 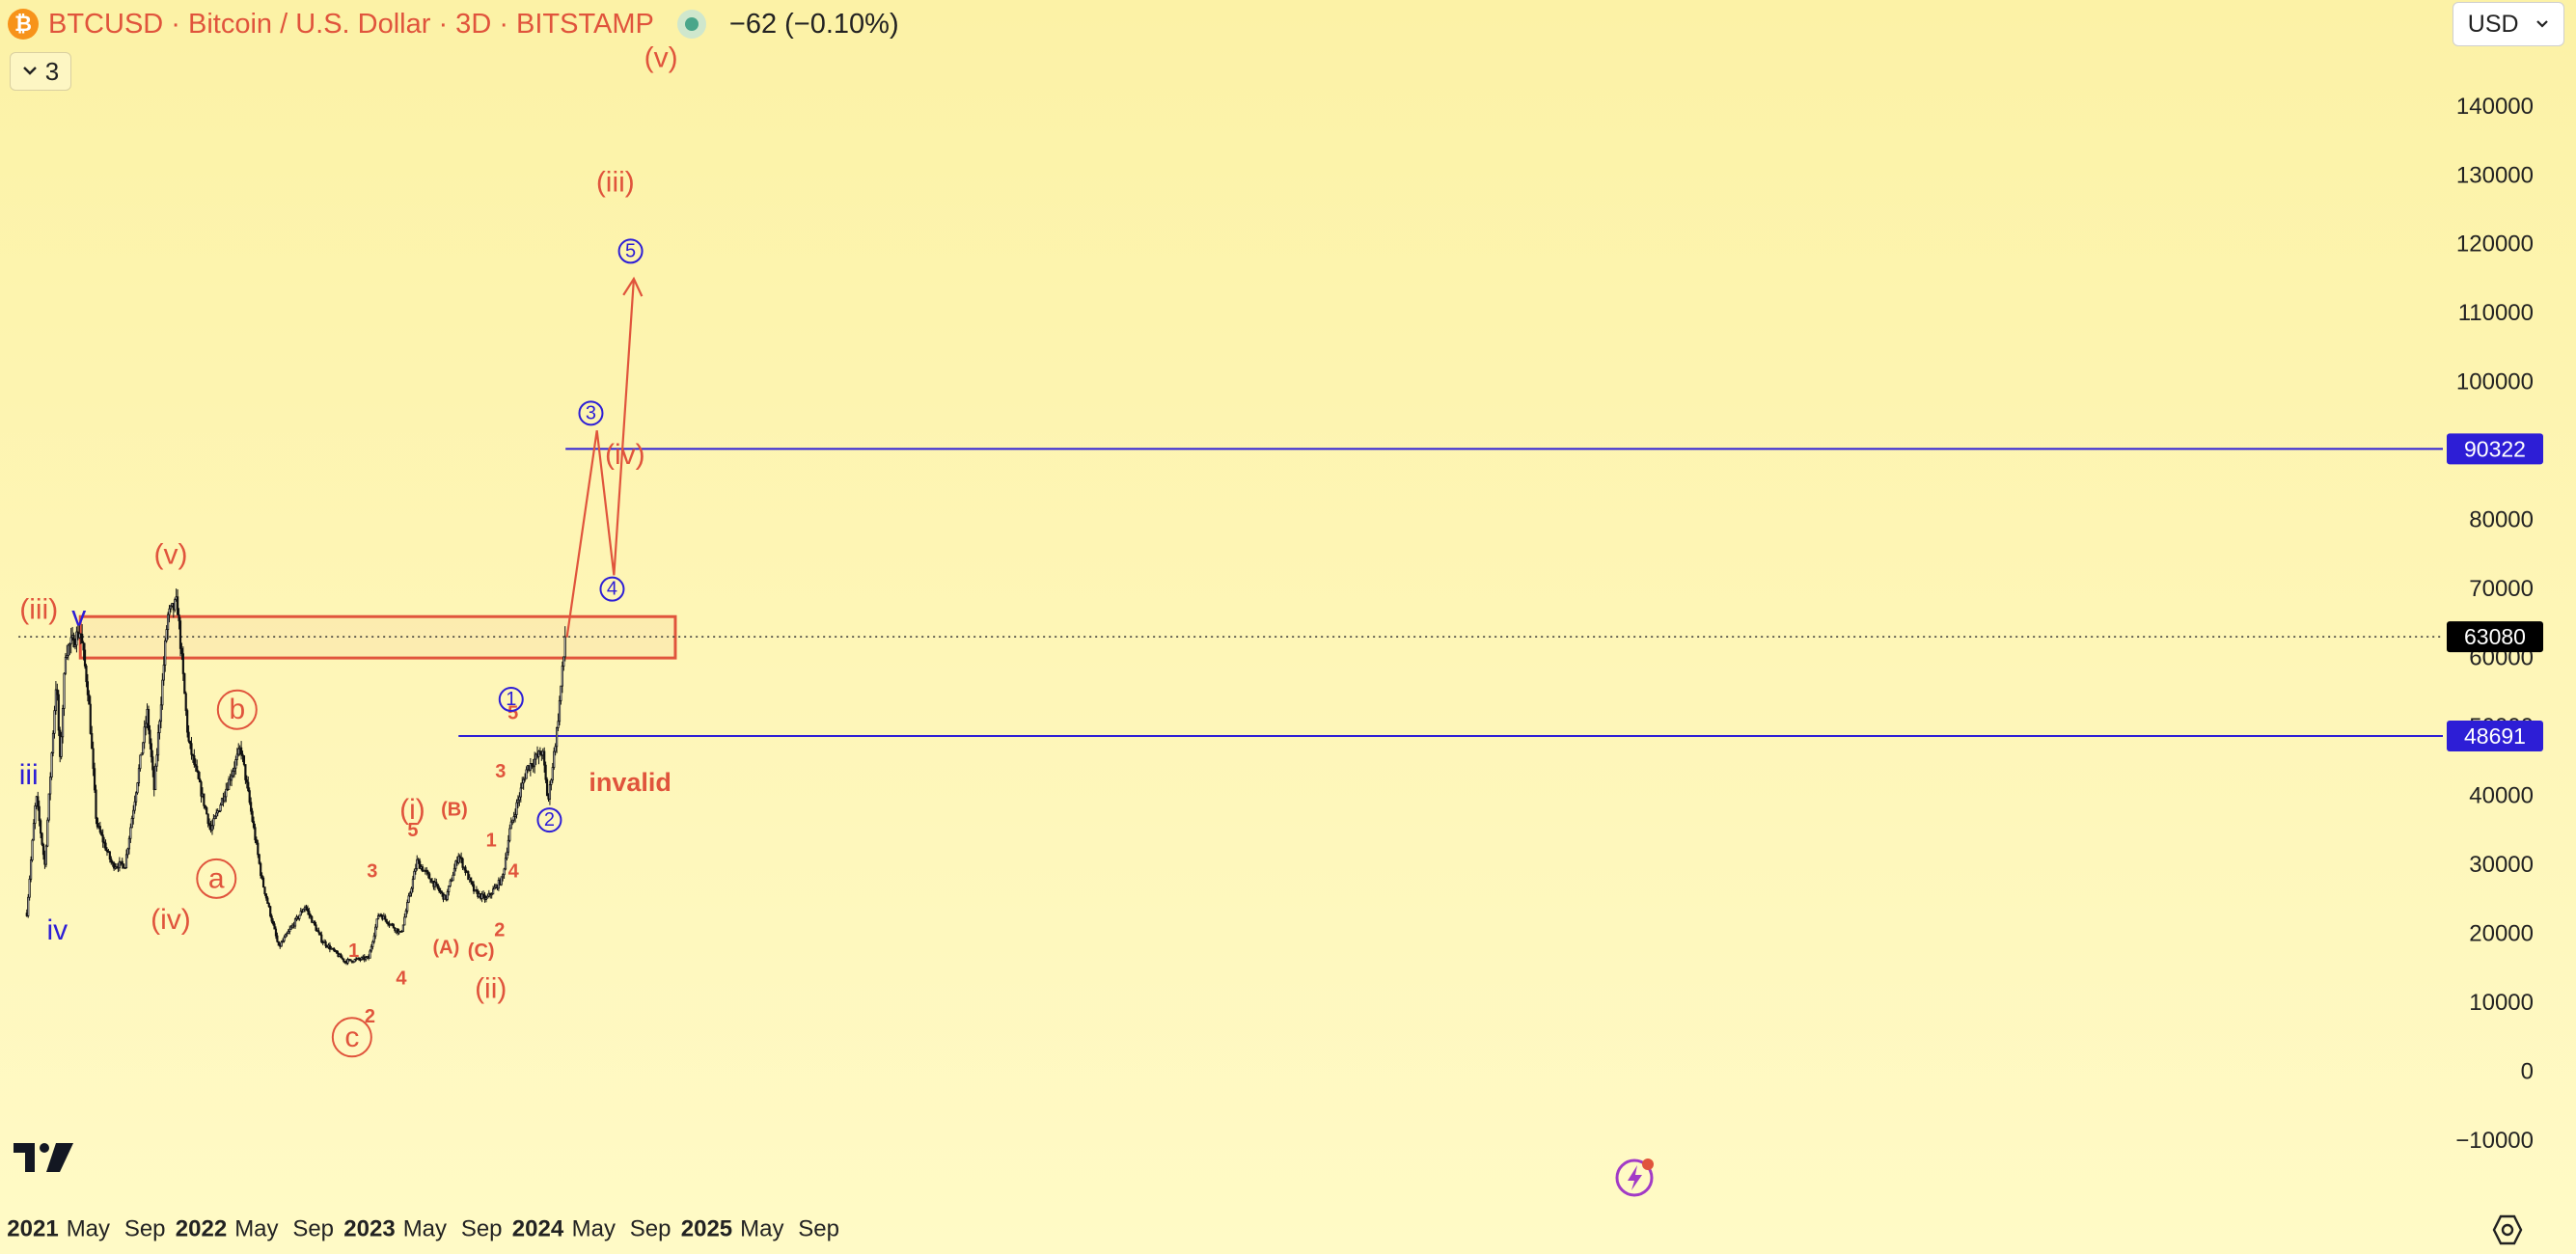 I want to click on gear-icon, so click(x=2508, y=1229).